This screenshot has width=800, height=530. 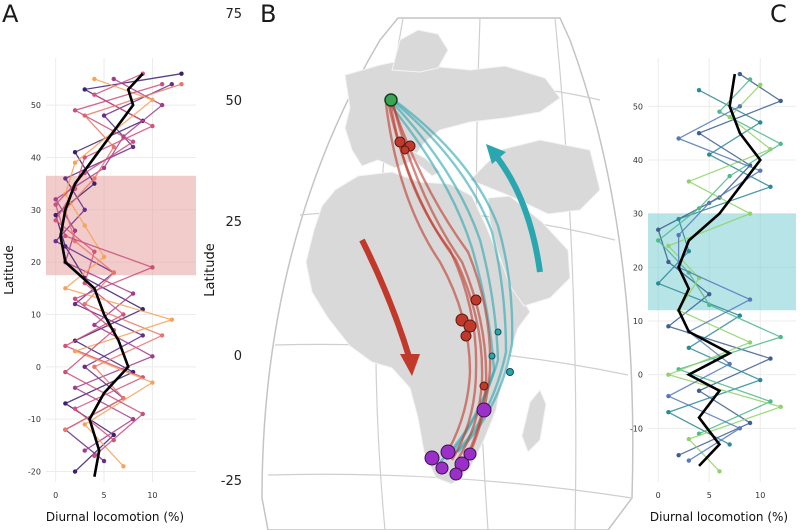 I want to click on y-tick-label: 50, so click(x=36, y=105).